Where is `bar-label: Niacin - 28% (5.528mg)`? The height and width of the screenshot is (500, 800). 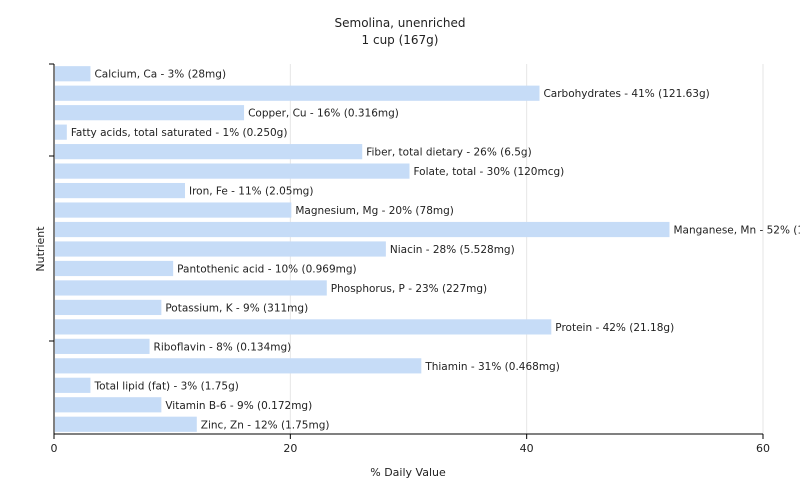
bar-label: Niacin - 28% (5.528mg) is located at coordinates (452, 250).